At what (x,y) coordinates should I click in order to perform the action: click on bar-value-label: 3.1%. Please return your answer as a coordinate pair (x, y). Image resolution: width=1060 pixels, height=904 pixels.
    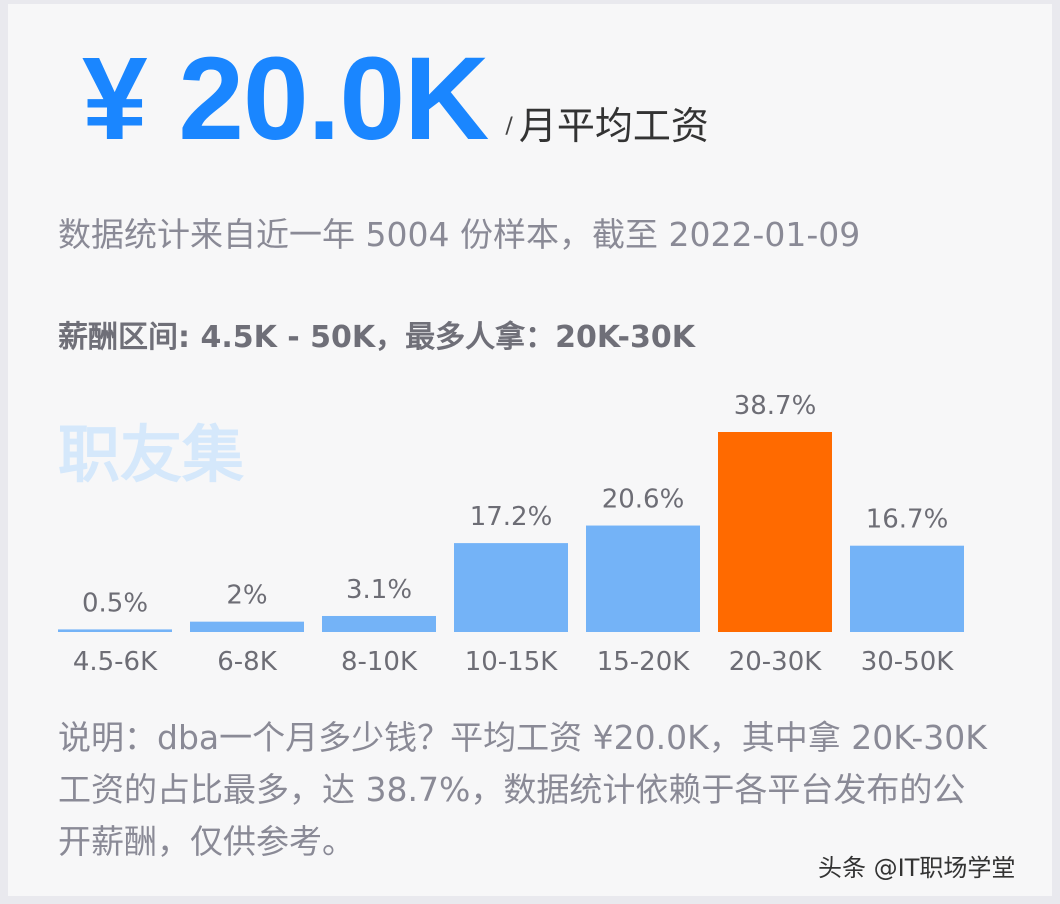
    Looking at the image, I should click on (379, 590).